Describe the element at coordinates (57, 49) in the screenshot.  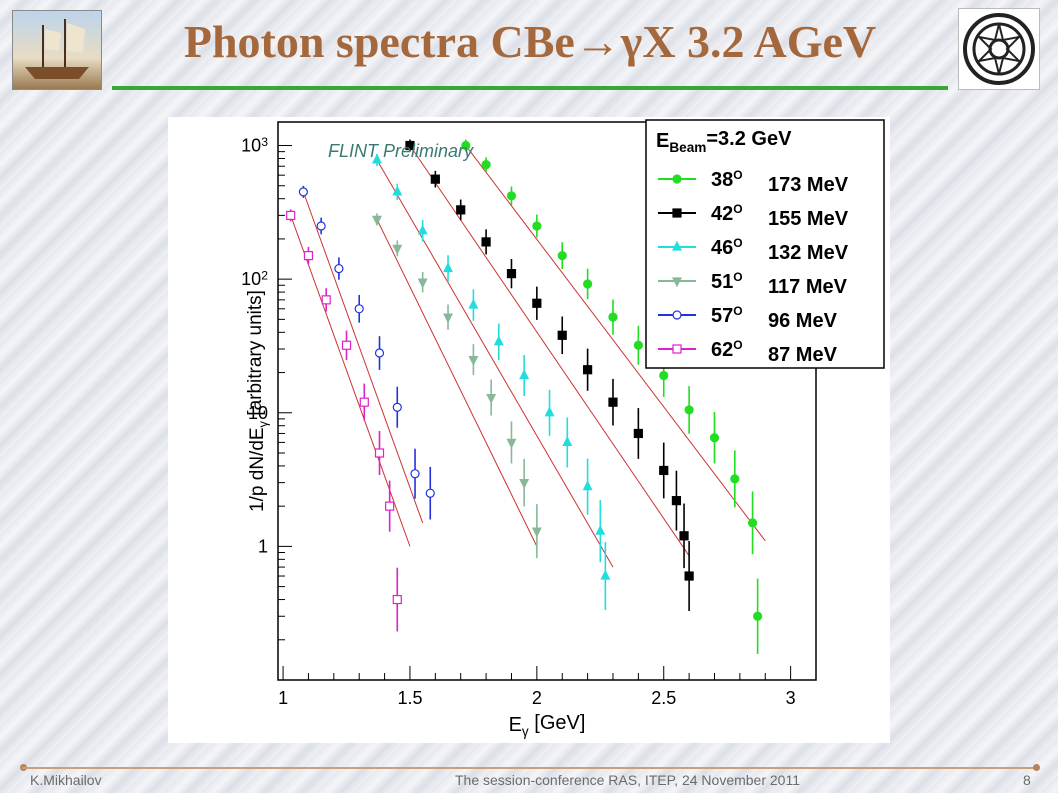
I see `ship-icon` at that location.